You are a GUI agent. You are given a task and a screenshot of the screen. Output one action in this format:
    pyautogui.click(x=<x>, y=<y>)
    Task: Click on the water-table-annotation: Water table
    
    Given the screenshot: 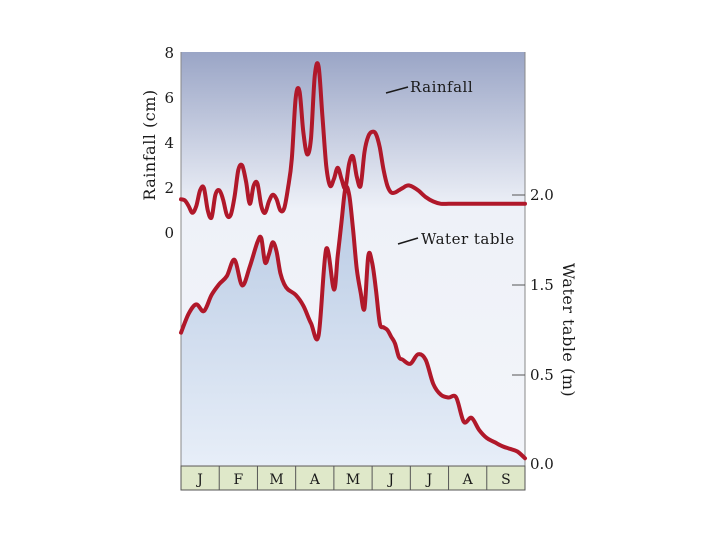 What is the action you would take?
    pyautogui.click(x=468, y=239)
    